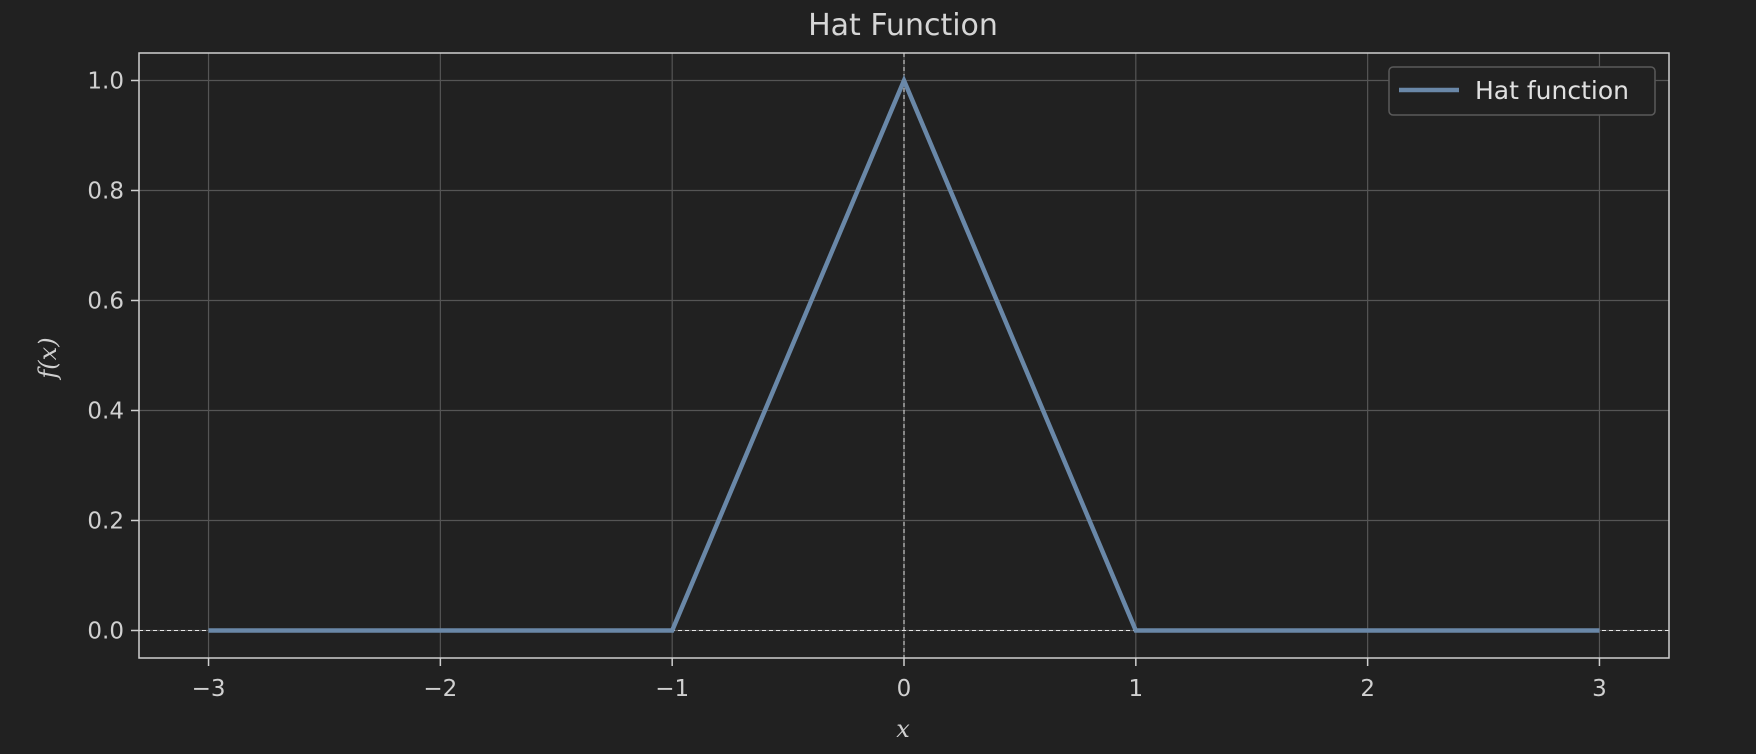 The width and height of the screenshot is (1756, 754). What do you see at coordinates (48, 358) in the screenshot?
I see `y-axis-label: f(x)` at bounding box center [48, 358].